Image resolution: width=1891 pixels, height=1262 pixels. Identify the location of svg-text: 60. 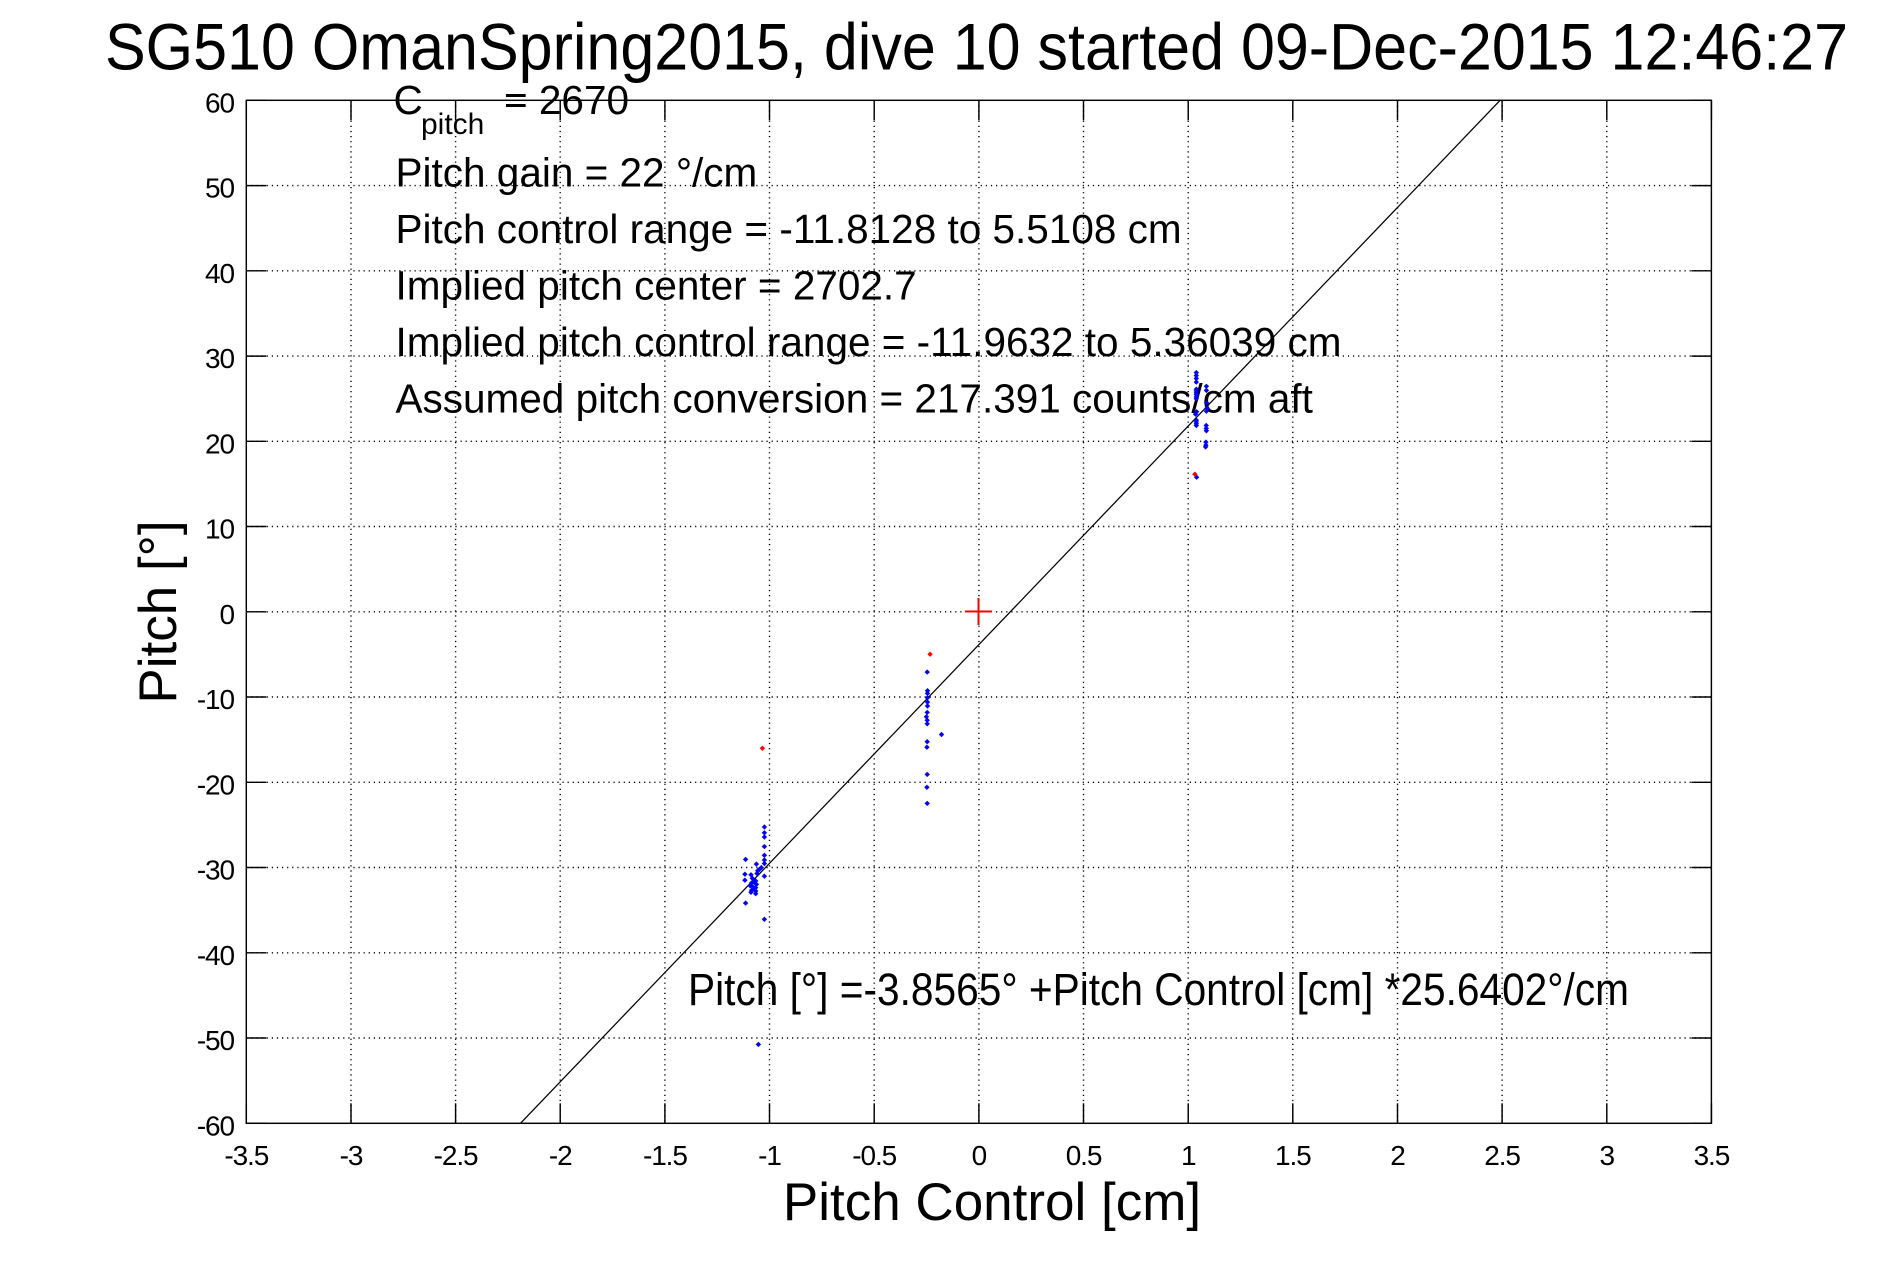
(219, 102).